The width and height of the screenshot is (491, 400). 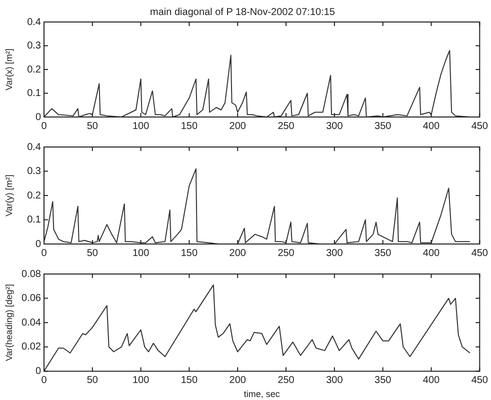 I want to click on x-axis-title: time, sec, so click(x=262, y=394).